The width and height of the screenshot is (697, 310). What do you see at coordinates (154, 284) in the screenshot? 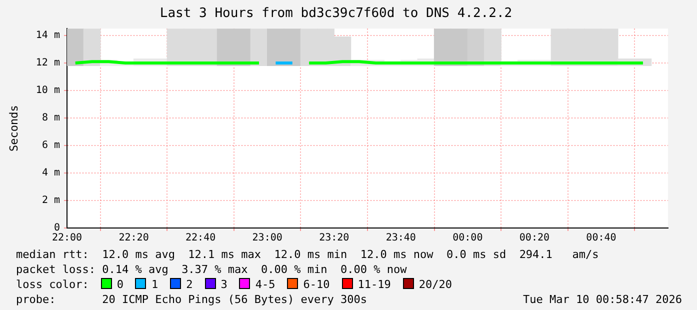
I see `text: 1` at bounding box center [154, 284].